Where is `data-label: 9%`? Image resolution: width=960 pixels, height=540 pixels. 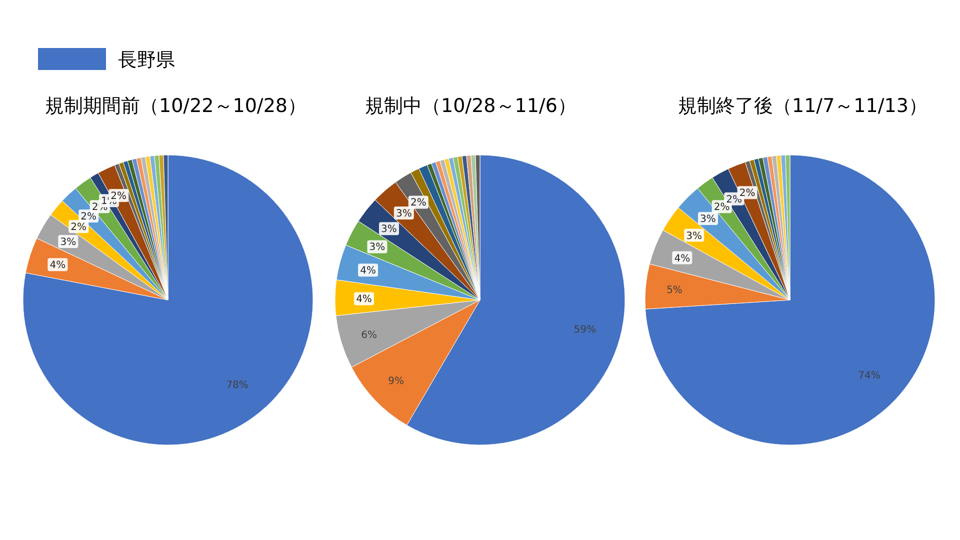
data-label: 9% is located at coordinates (396, 382).